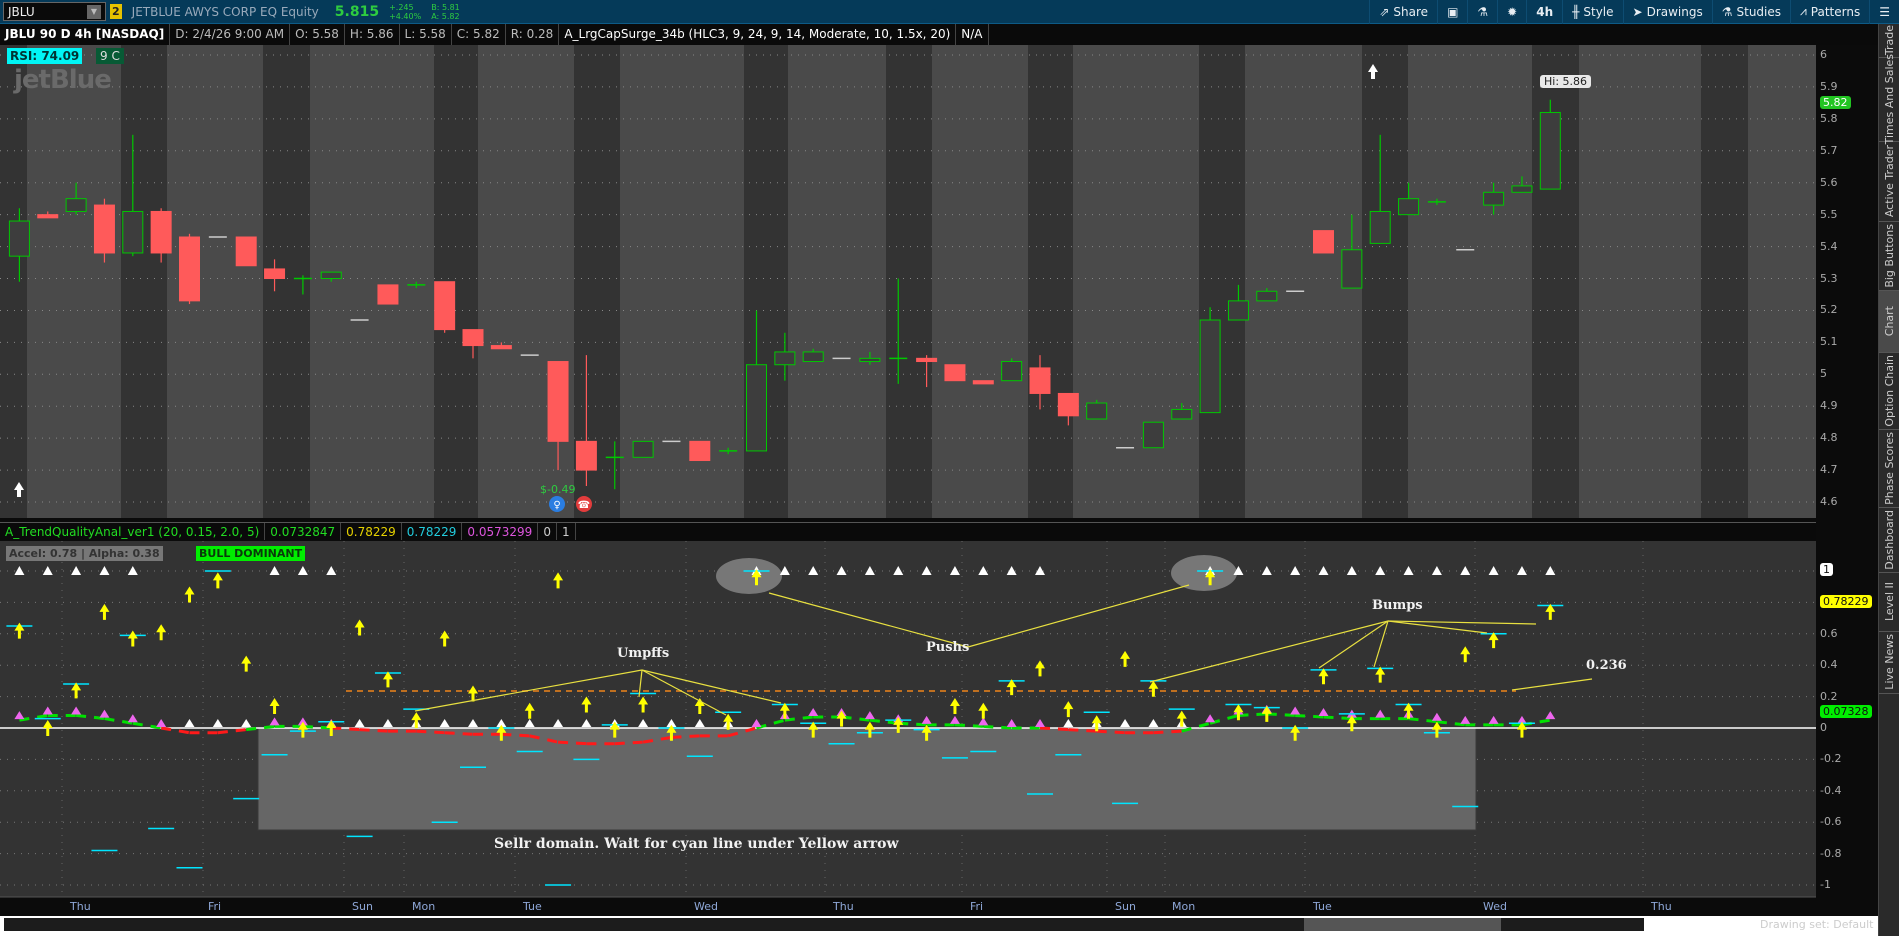 This screenshot has height=936, width=1899. I want to click on symbol-input: JBLU ▼, so click(54, 11).